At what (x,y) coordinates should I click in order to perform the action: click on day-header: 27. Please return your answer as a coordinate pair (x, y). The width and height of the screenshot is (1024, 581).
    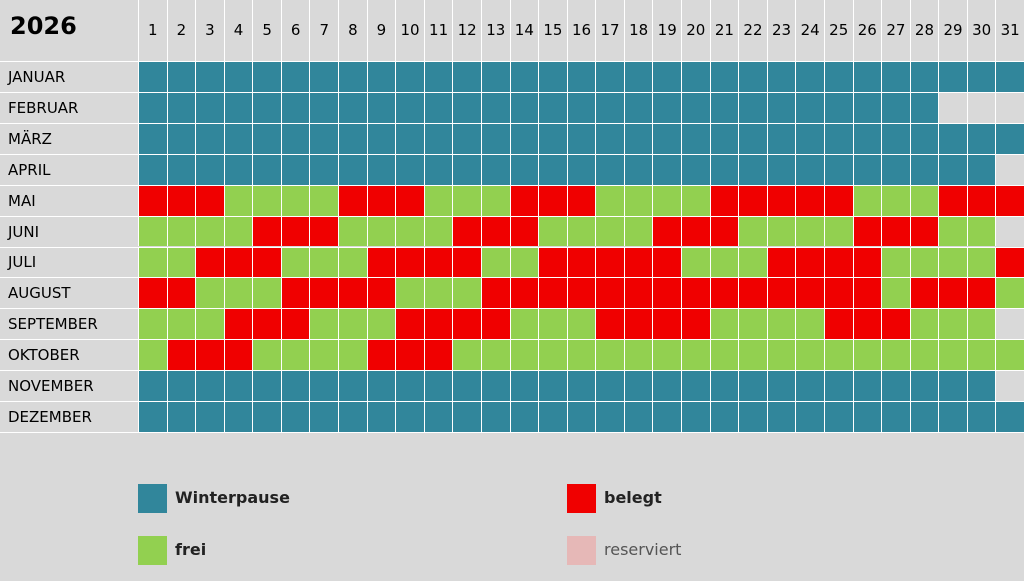
    Looking at the image, I should click on (895, 30).